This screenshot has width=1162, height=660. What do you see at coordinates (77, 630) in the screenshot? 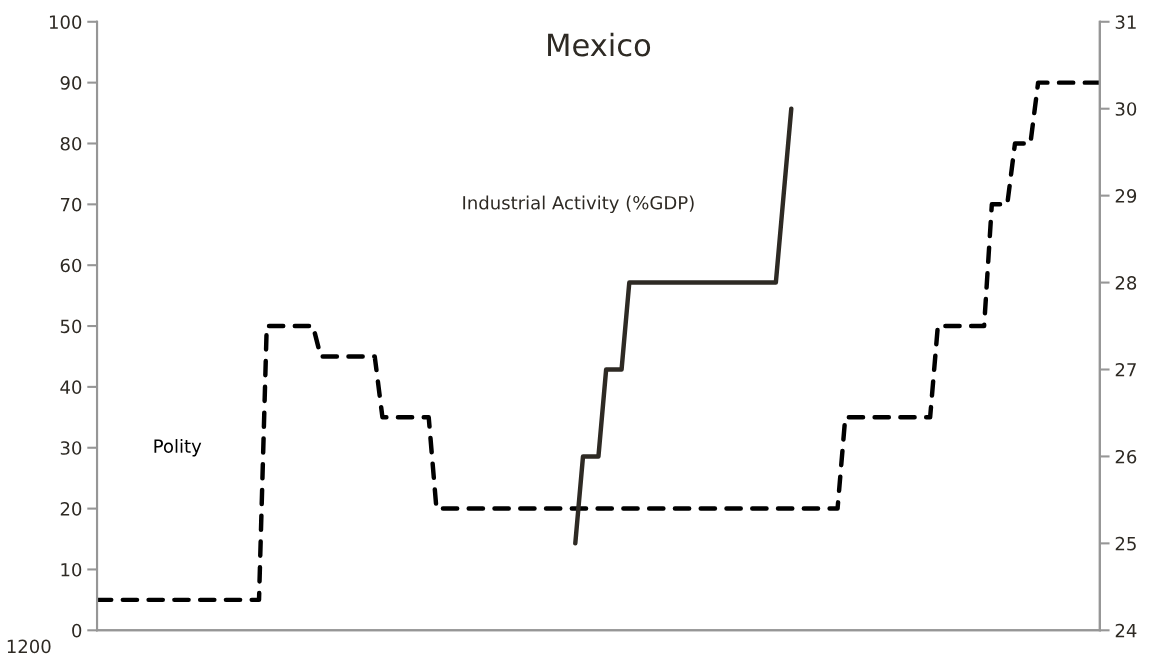
I see `y-tick-label: 0` at bounding box center [77, 630].